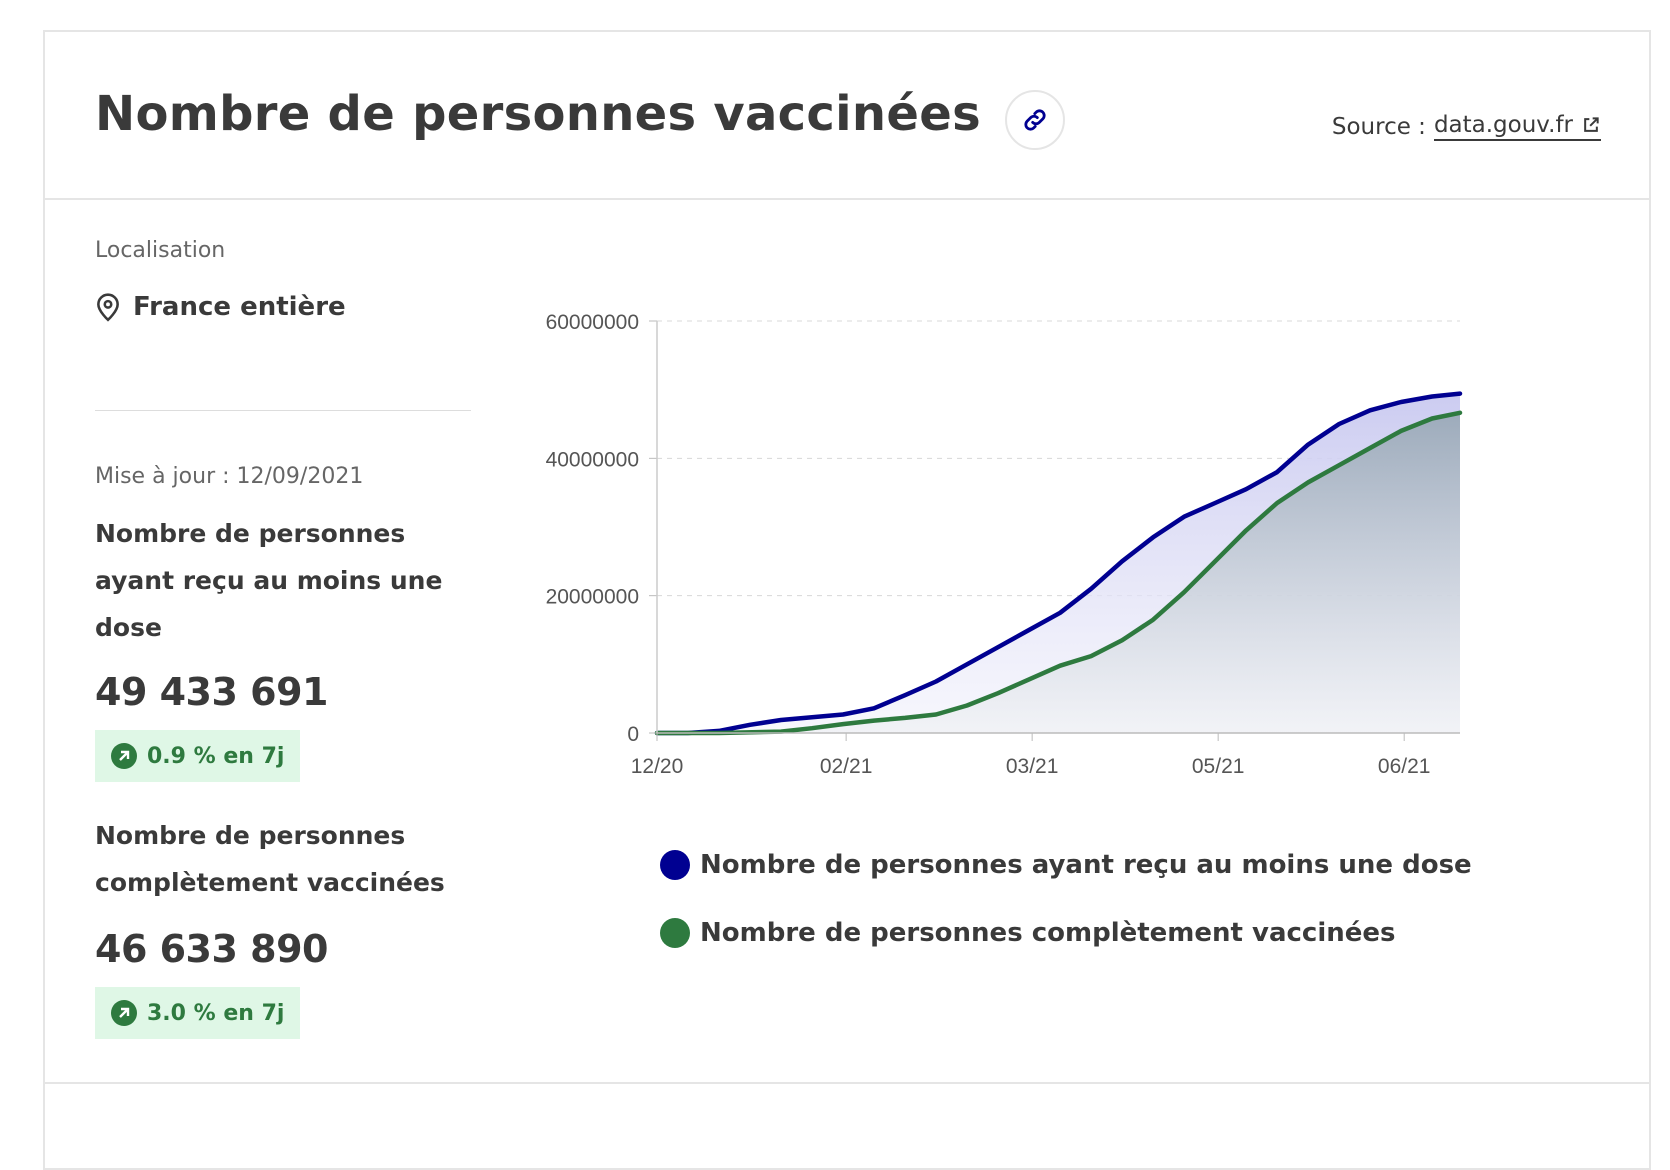 Image resolution: width=1670 pixels, height=1170 pixels. What do you see at coordinates (847, 1083) in the screenshot?
I see `card-footer-divider` at bounding box center [847, 1083].